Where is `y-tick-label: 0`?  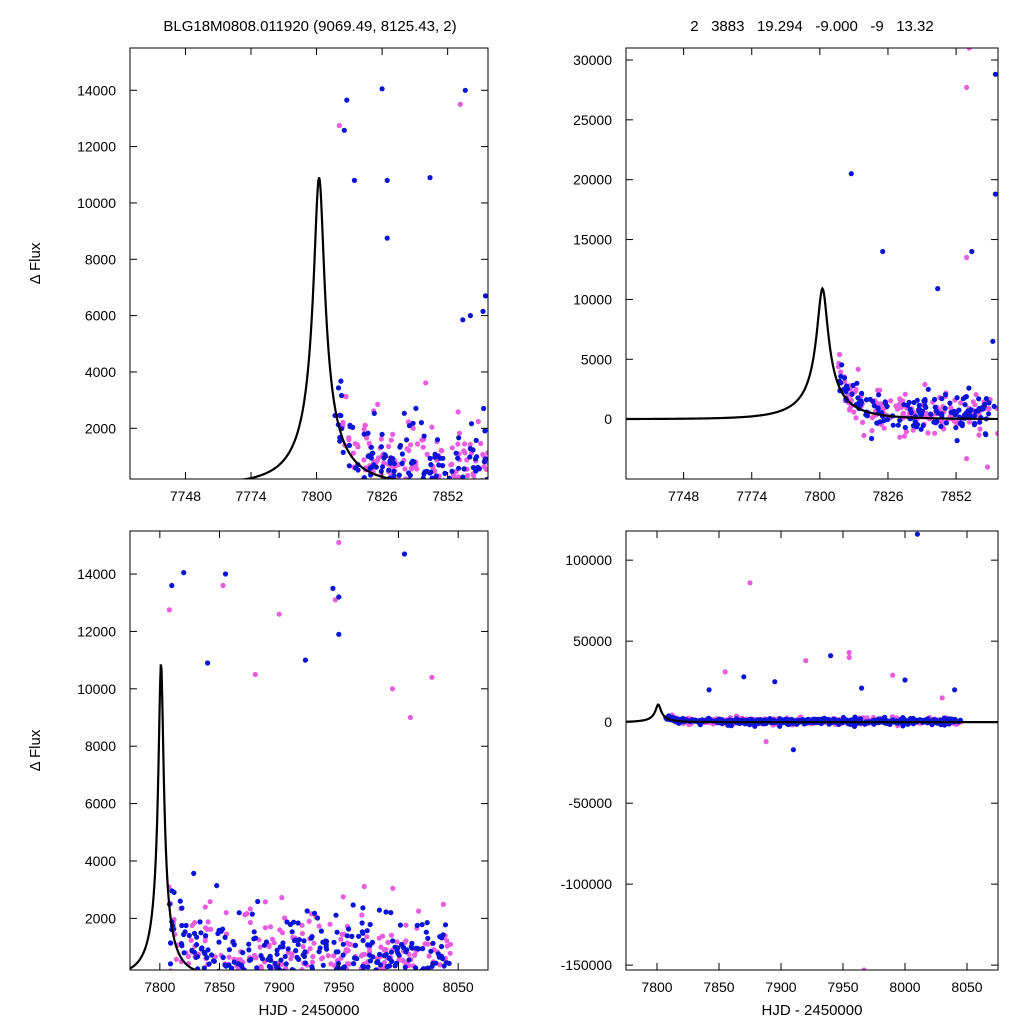
y-tick-label: 0 is located at coordinates (608, 419).